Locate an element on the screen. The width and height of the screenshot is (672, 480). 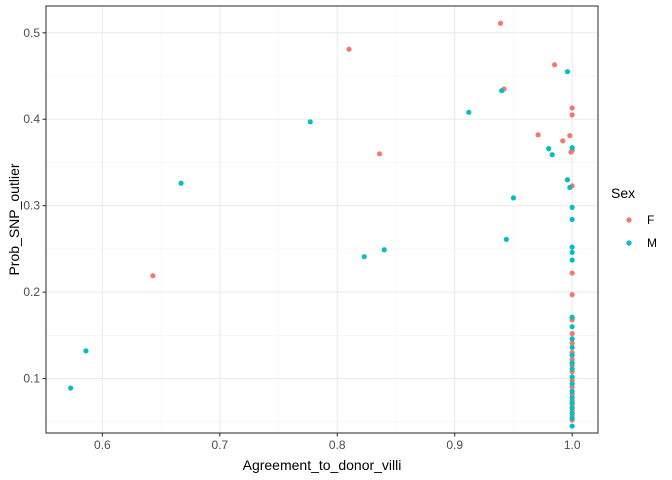
x-tick-label: 0.7 is located at coordinates (219, 445).